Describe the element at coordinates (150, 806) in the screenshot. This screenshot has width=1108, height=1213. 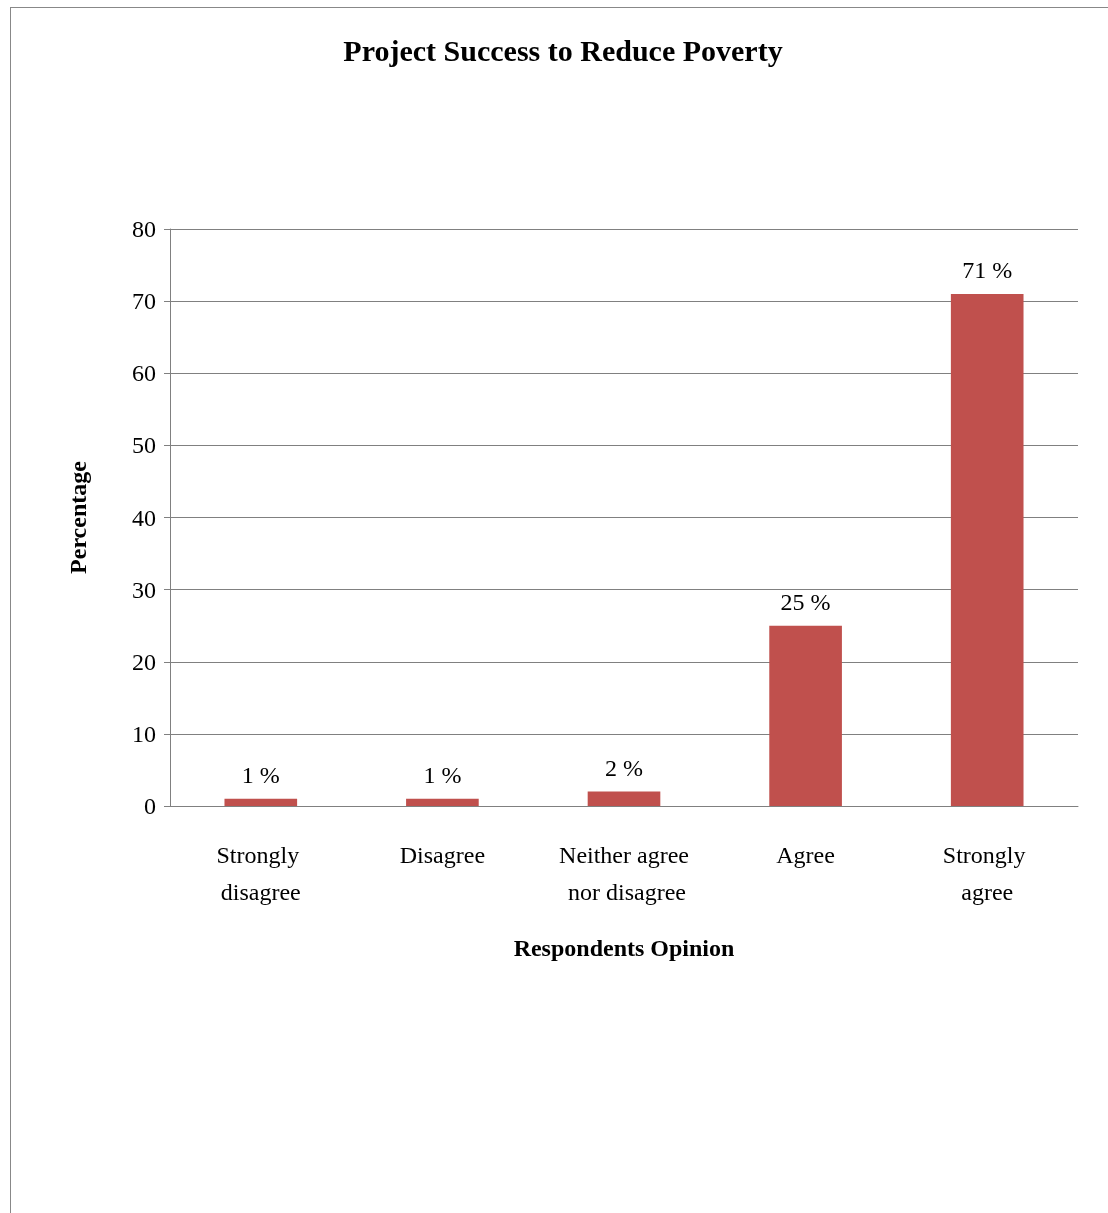
I see `y-tick-label: 0` at that location.